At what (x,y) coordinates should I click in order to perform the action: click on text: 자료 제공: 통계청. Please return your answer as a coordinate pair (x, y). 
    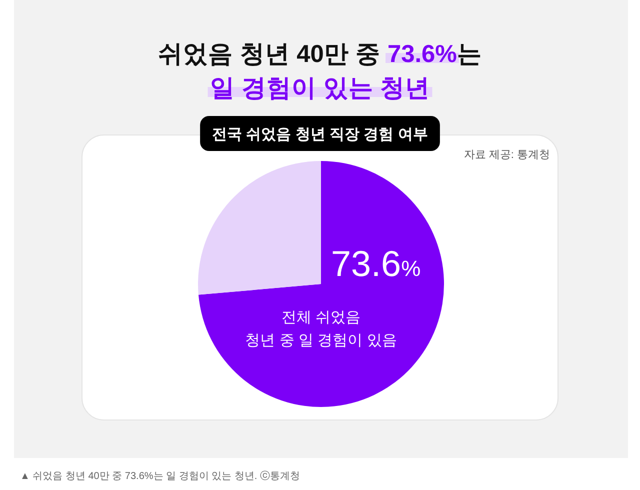
    Looking at the image, I should click on (507, 155).